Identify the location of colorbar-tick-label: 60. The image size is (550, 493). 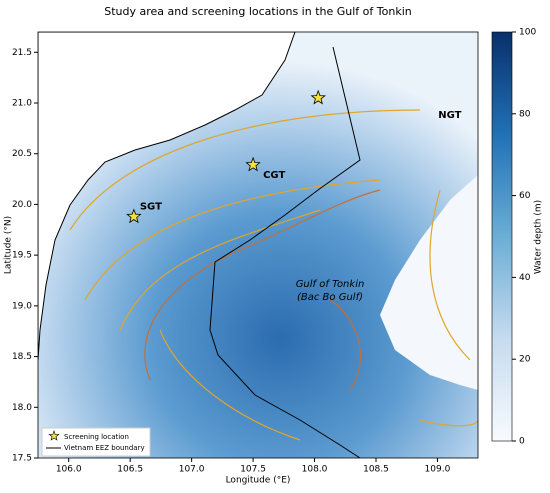
(525, 196).